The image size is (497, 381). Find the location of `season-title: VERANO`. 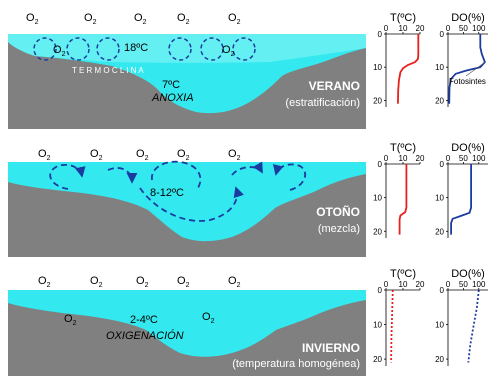

season-title: VERANO is located at coordinates (334, 86).